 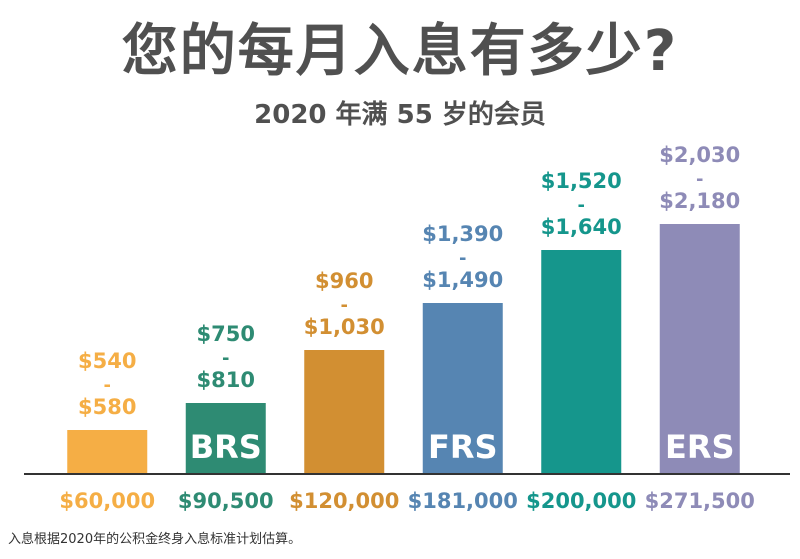 What do you see at coordinates (581, 181) in the screenshot?
I see `payout-low-label: $1,520` at bounding box center [581, 181].